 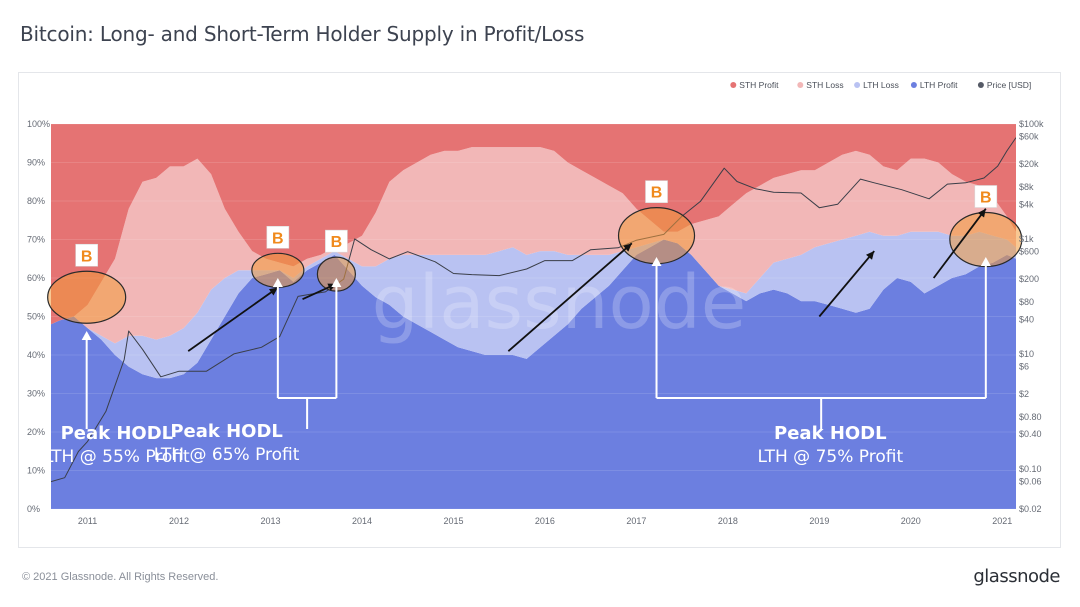 What do you see at coordinates (1030, 482) in the screenshot?
I see `y-right-tick-label: $0.06` at bounding box center [1030, 482].